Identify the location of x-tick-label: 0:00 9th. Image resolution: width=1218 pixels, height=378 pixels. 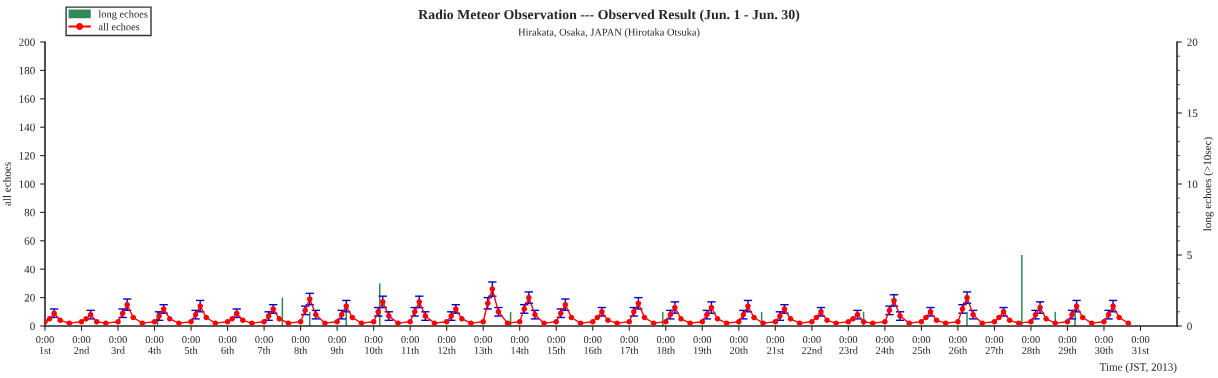
(337, 345).